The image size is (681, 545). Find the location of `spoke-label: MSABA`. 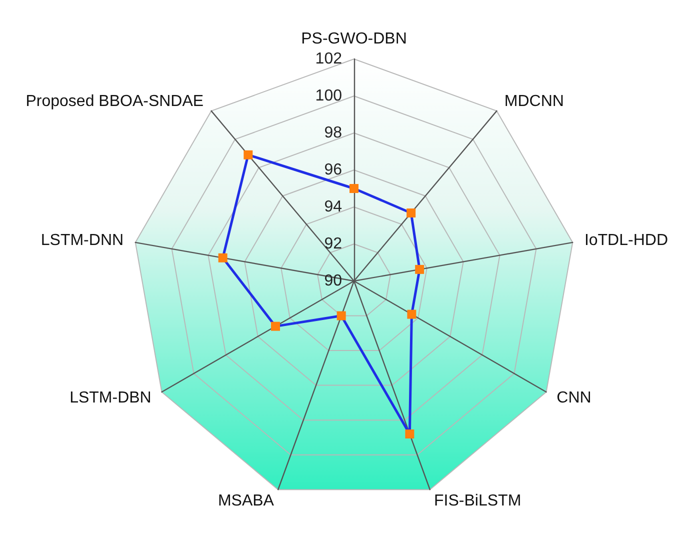

spoke-label: MSABA is located at coordinates (246, 501).